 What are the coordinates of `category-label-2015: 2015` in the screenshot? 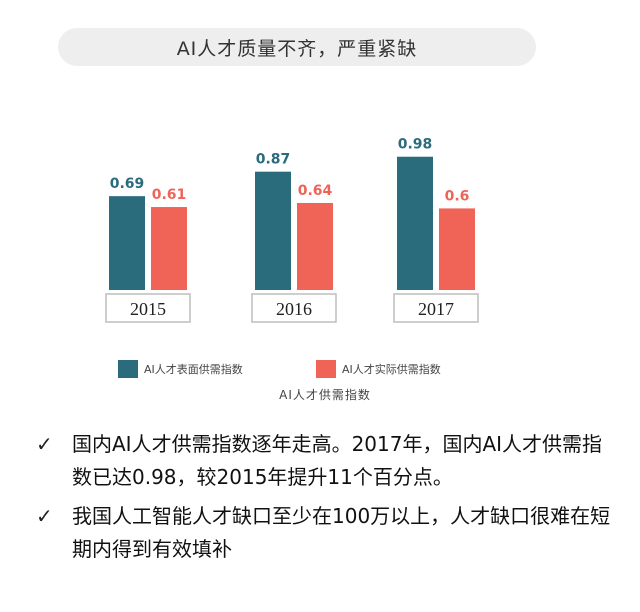 It's located at (148, 309).